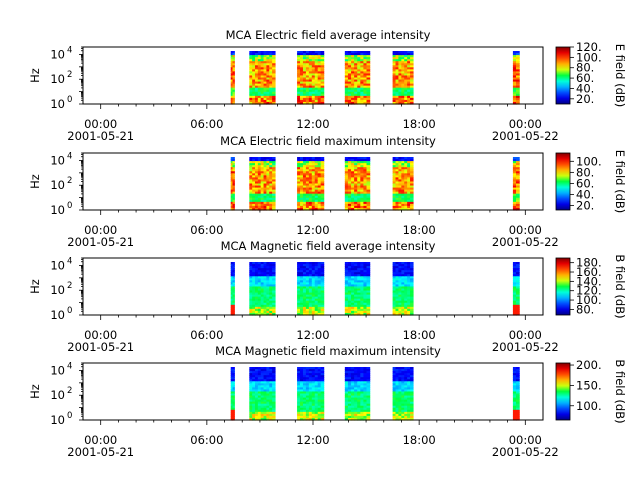  What do you see at coordinates (57, 79) in the screenshot?
I see `y-tick-label: 10` at bounding box center [57, 79].